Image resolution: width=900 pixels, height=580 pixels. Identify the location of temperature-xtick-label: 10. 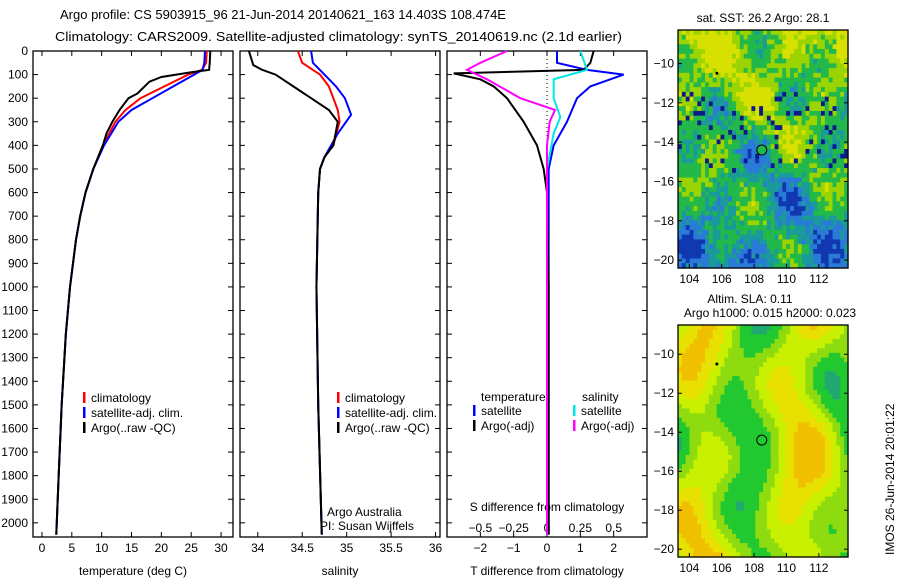
(102, 548).